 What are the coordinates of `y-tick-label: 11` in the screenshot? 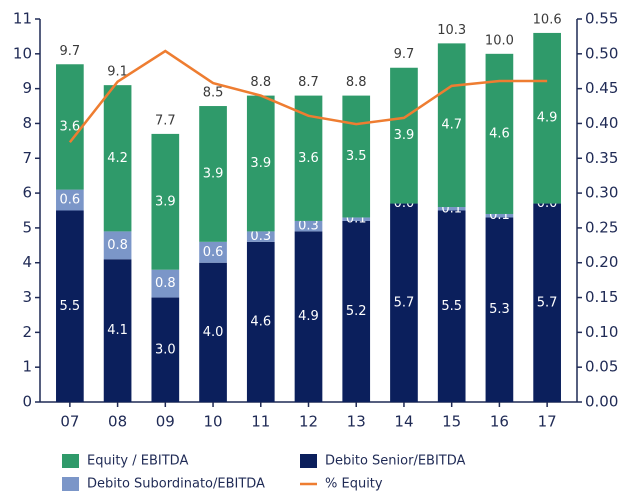 It's located at (22, 19).